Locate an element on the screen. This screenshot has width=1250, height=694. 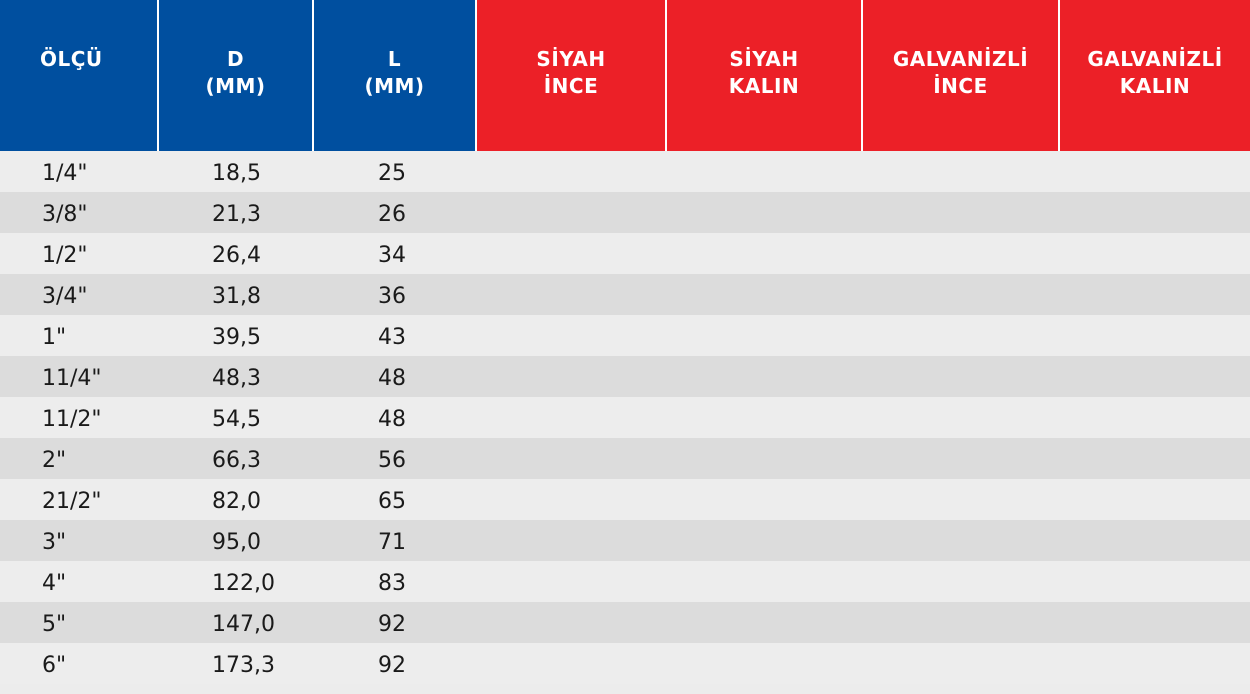
cell-d: 54,5 is located at coordinates (236, 417).